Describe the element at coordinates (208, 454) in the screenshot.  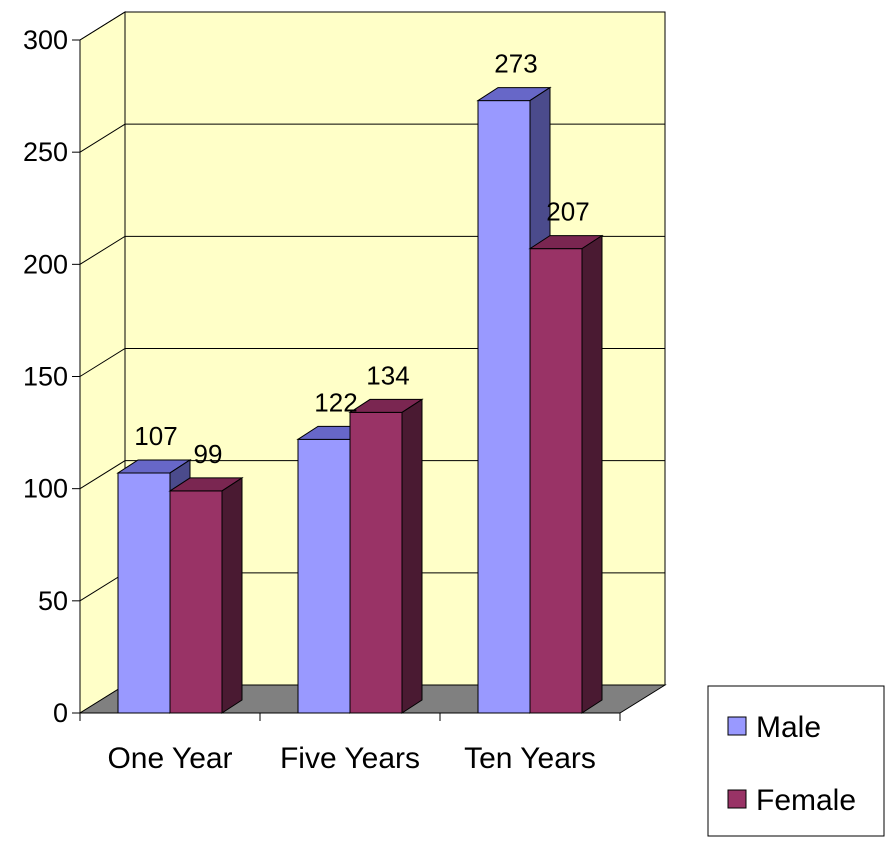
I see `data-label: 99` at that location.